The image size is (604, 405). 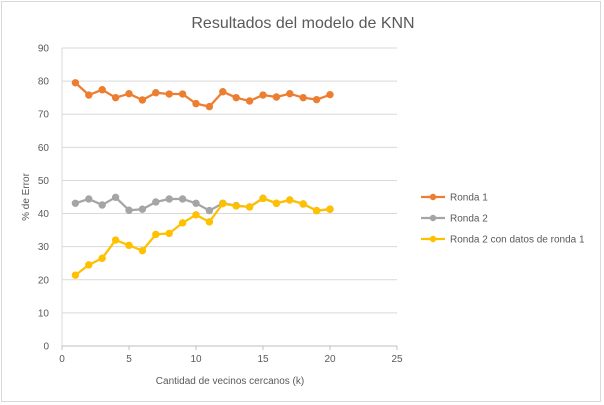 What do you see at coordinates (397, 359) in the screenshot?
I see `x-tick-label: 25` at bounding box center [397, 359].